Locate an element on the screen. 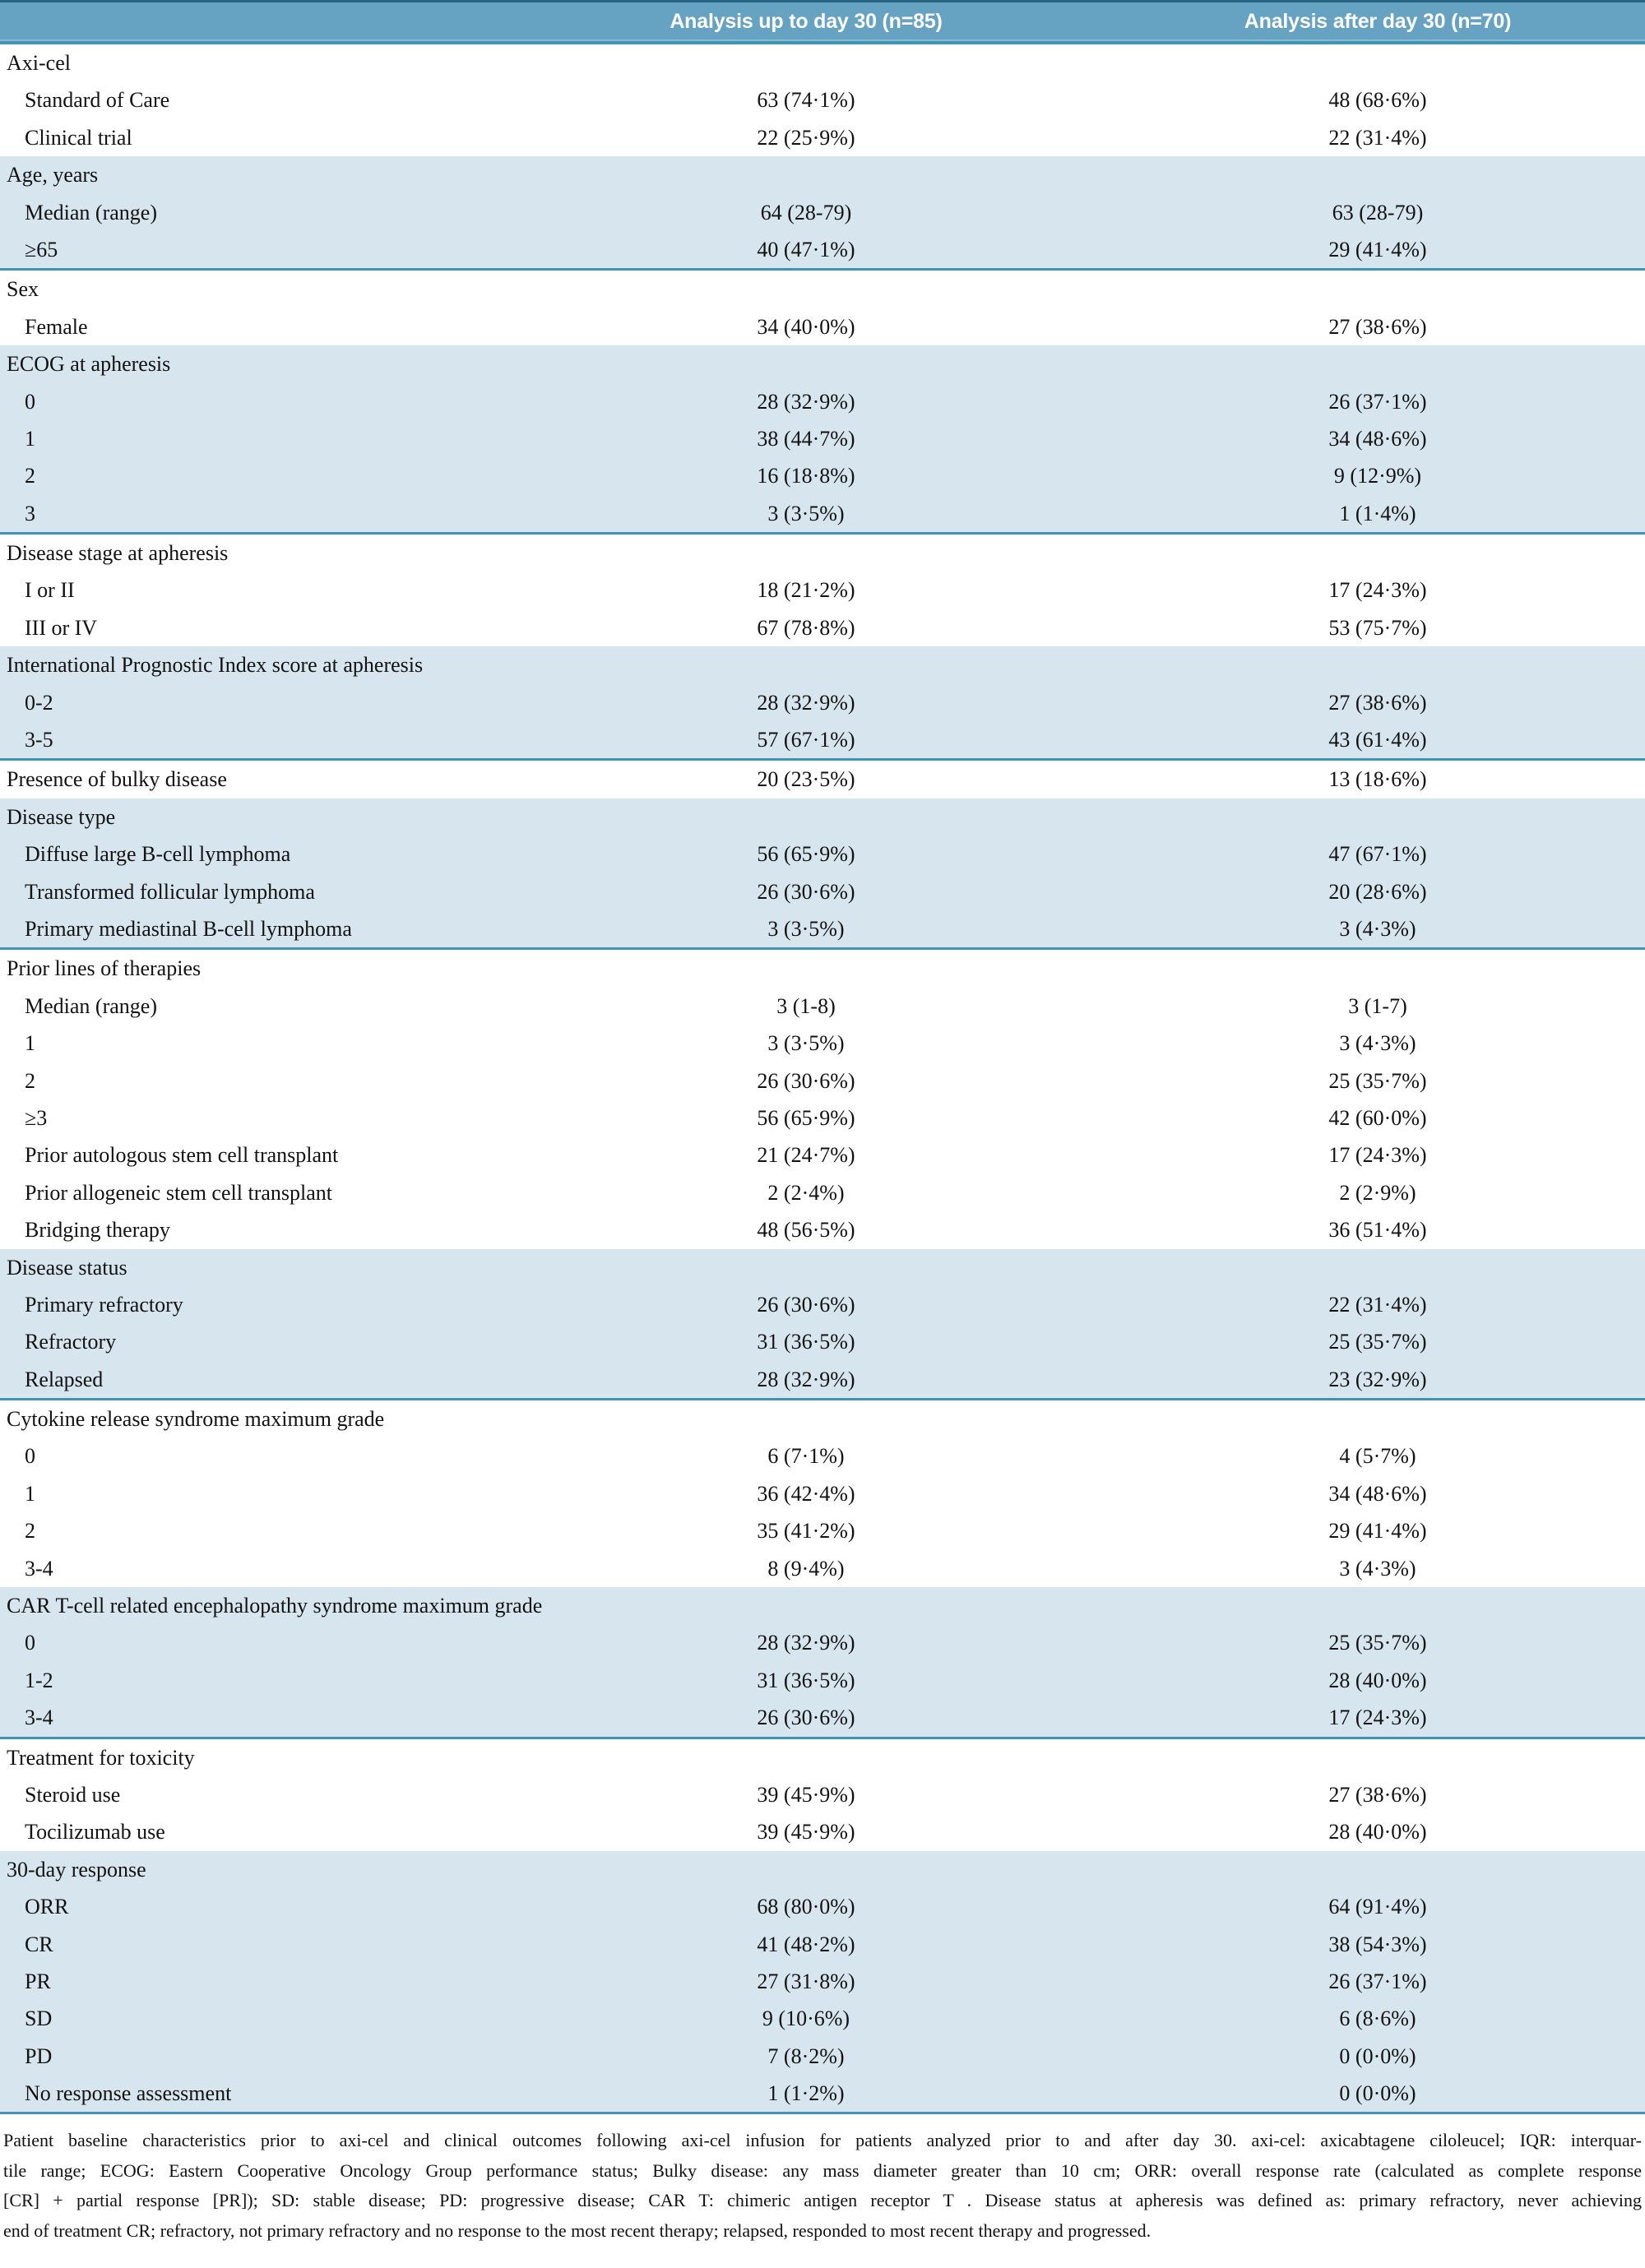 The image size is (1645, 2268). value-after-day-30: 9 (12·9%) is located at coordinates (1377, 476).